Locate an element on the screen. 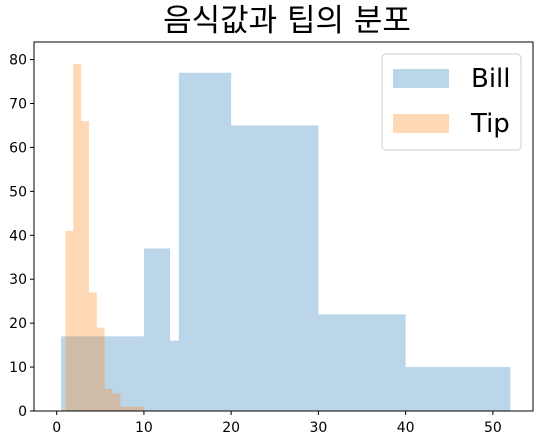 This screenshot has height=448, width=544. y-tick-label-1: 10 is located at coordinates (18, 368).